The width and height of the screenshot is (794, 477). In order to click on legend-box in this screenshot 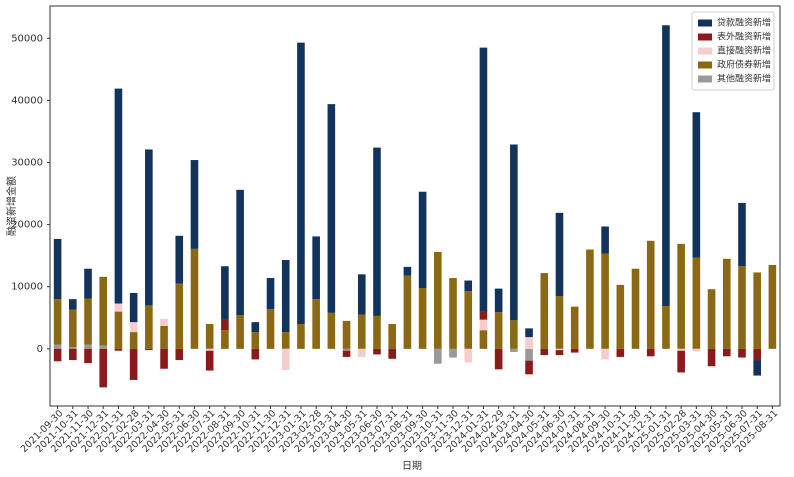, I will do `click(733, 51)`.